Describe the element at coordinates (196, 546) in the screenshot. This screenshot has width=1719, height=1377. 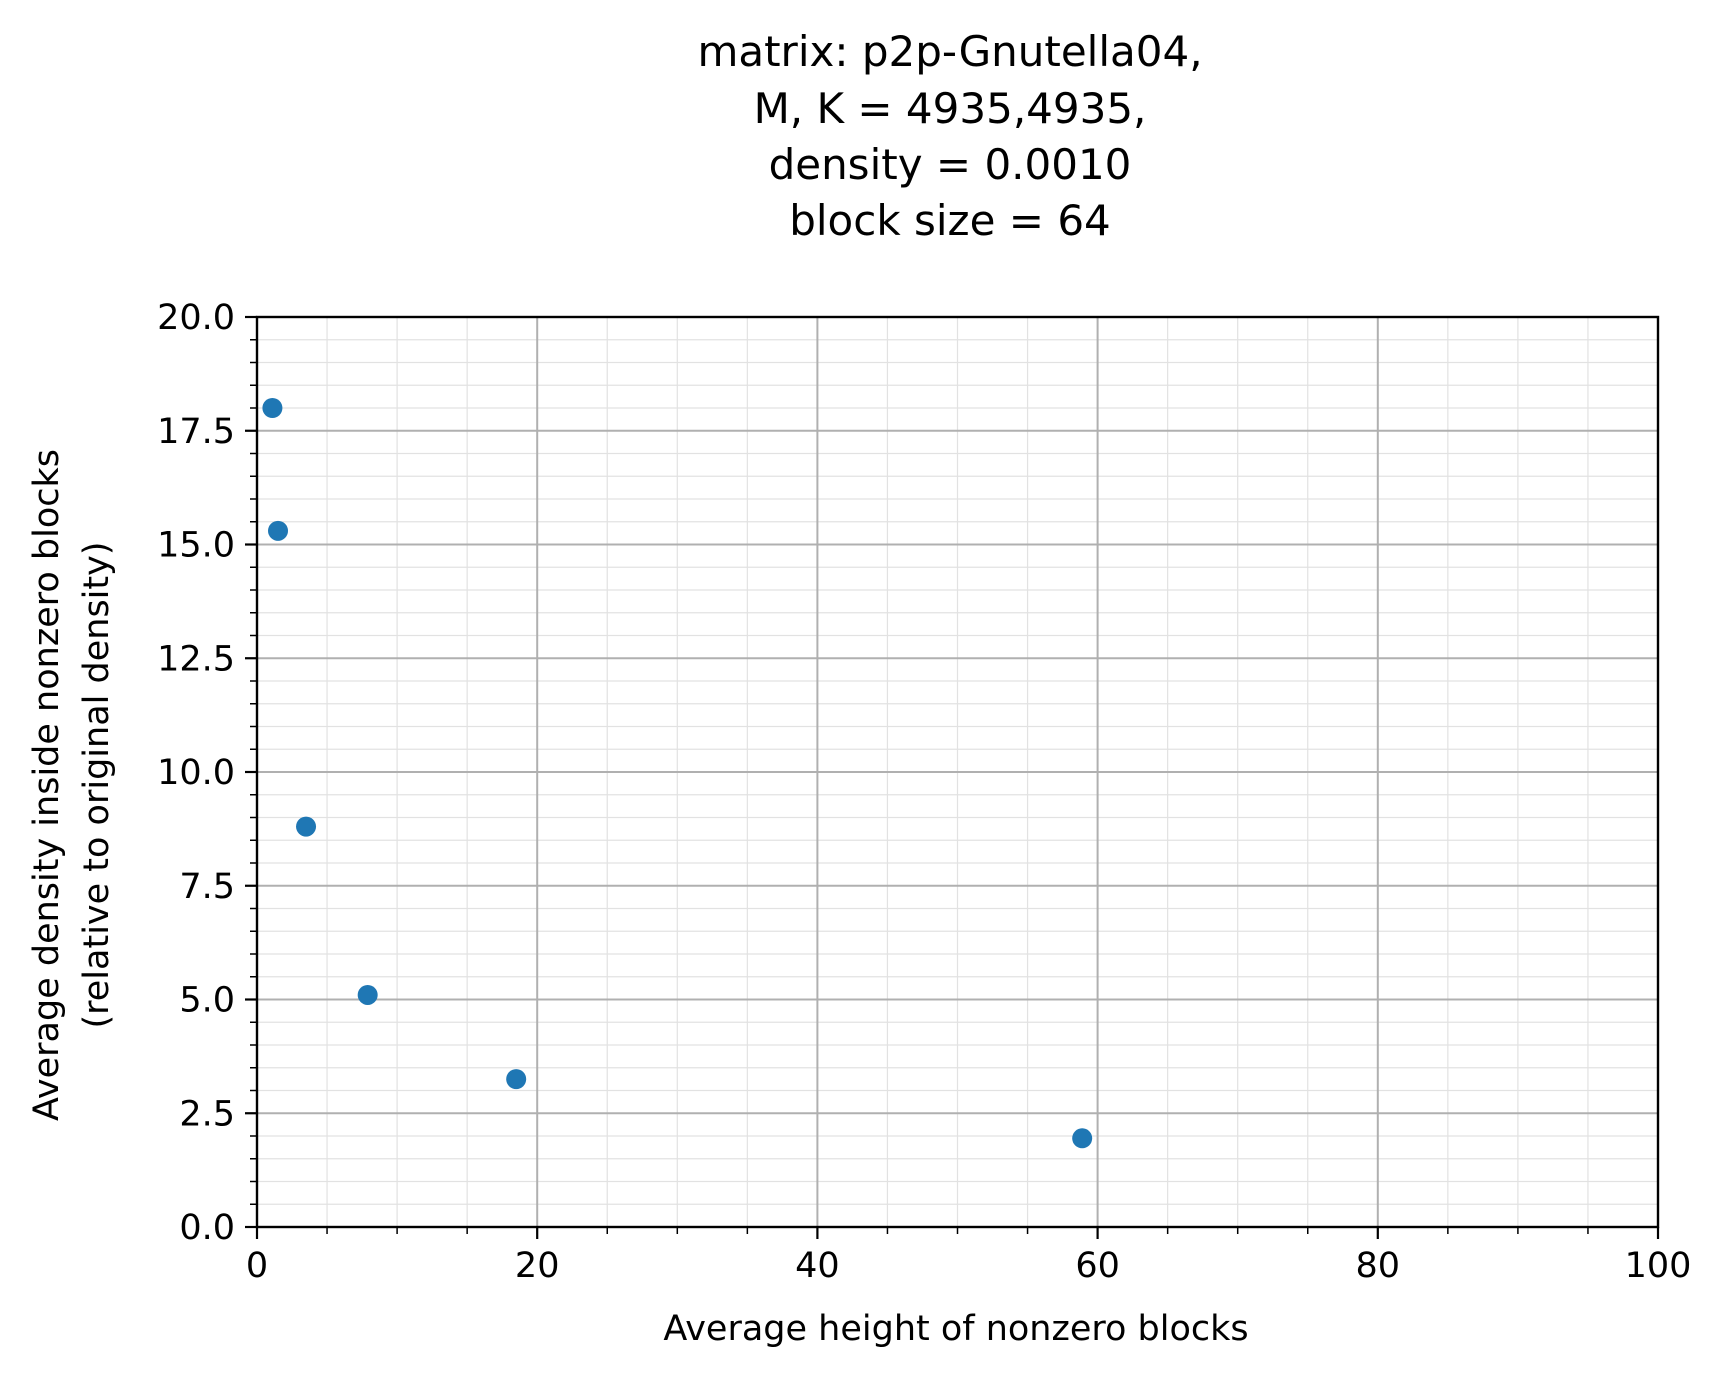
I see `y-tick-label: 15.0` at that location.